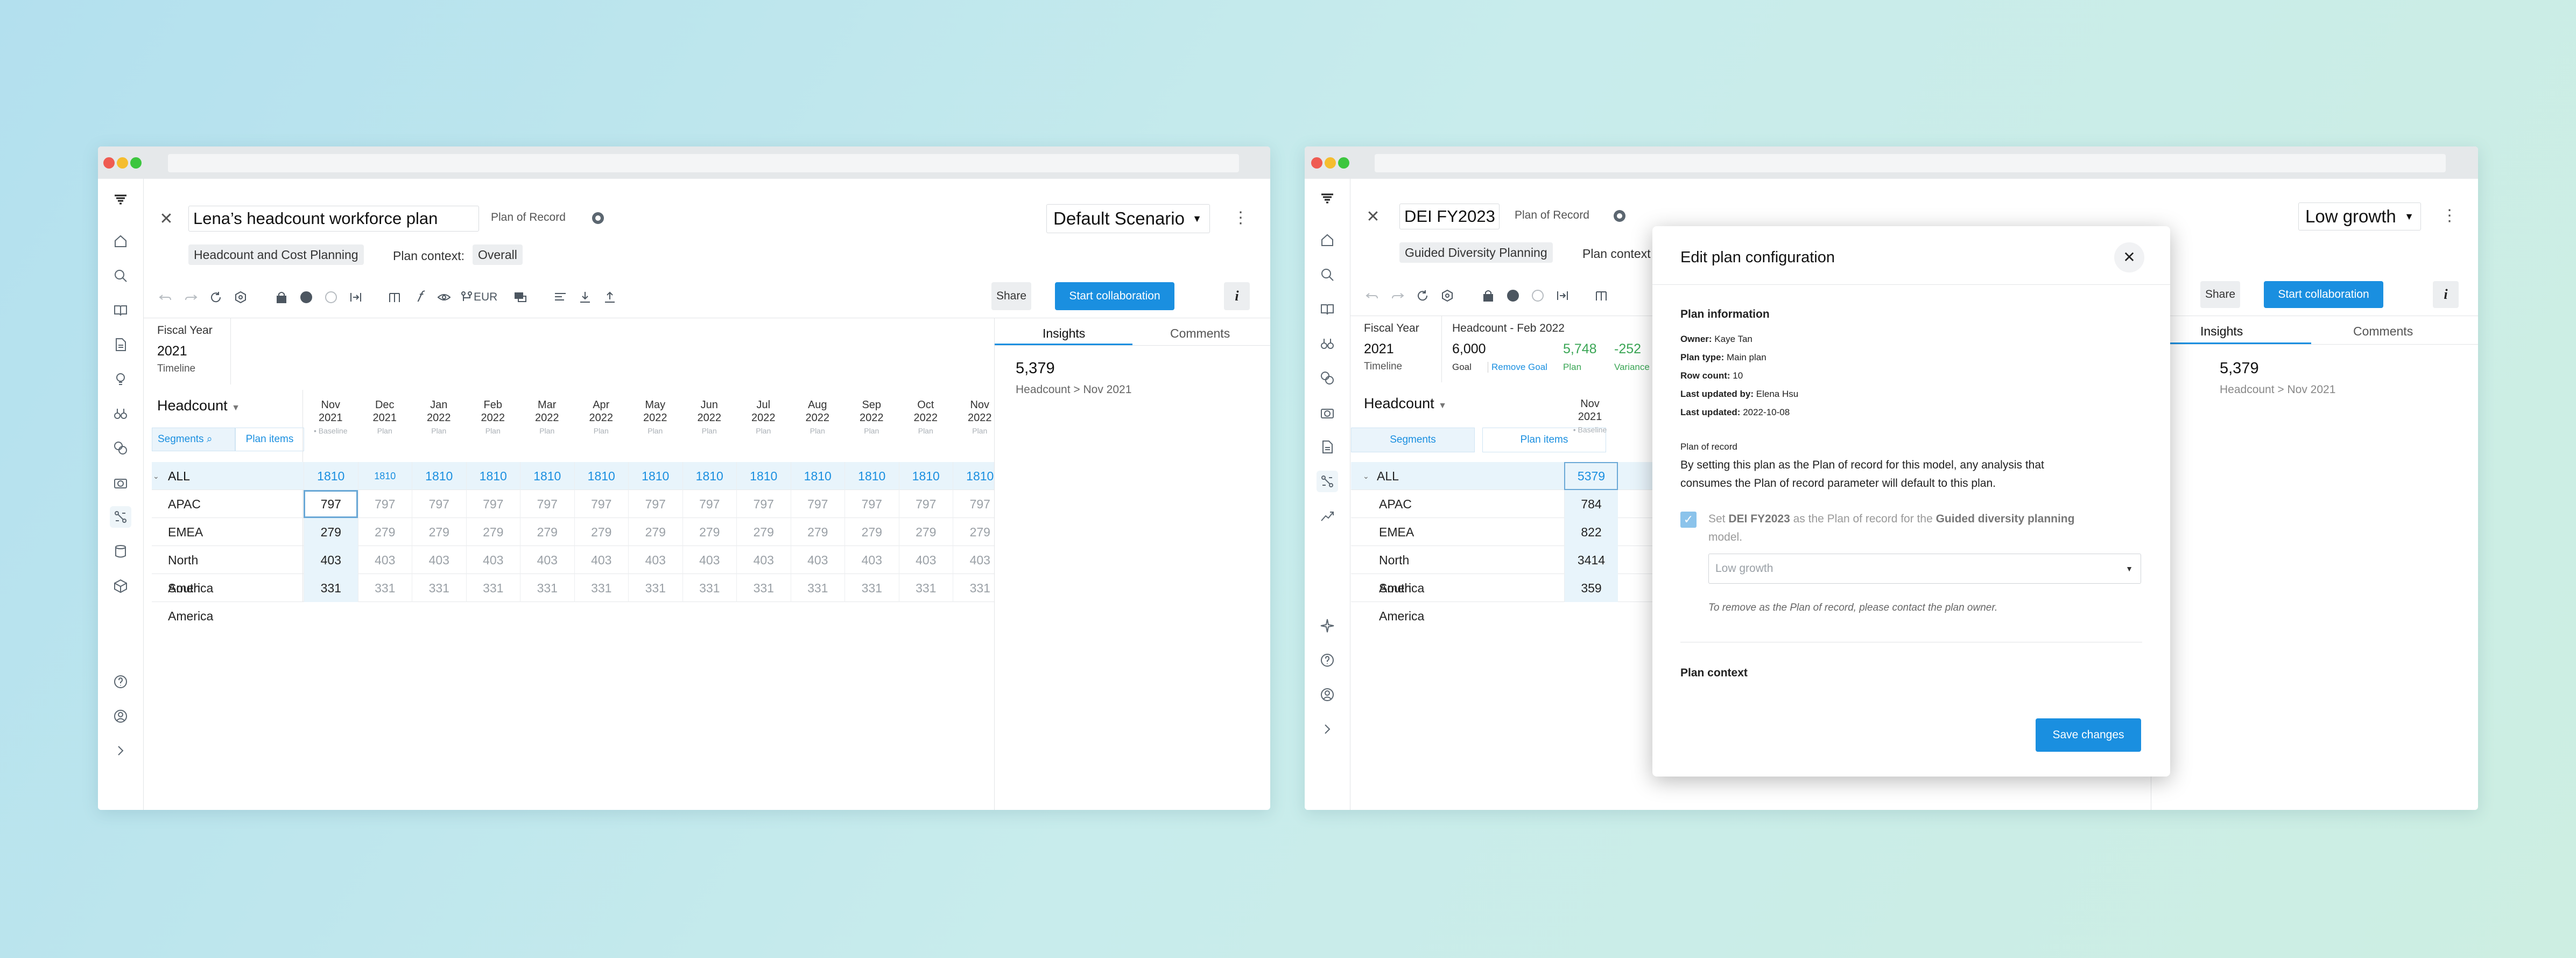  I want to click on close-dialog-icon: ✕, so click(2129, 257).